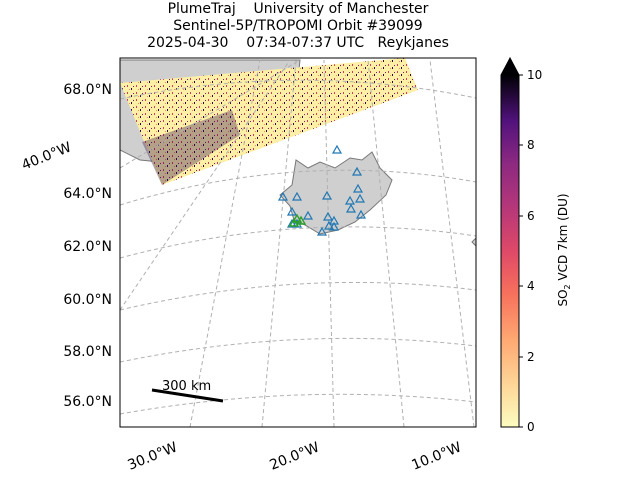 The width and height of the screenshot is (640, 480). I want to click on longitude-labels: 30.0°W 20.0°W 10.0°W, so click(295, 456).